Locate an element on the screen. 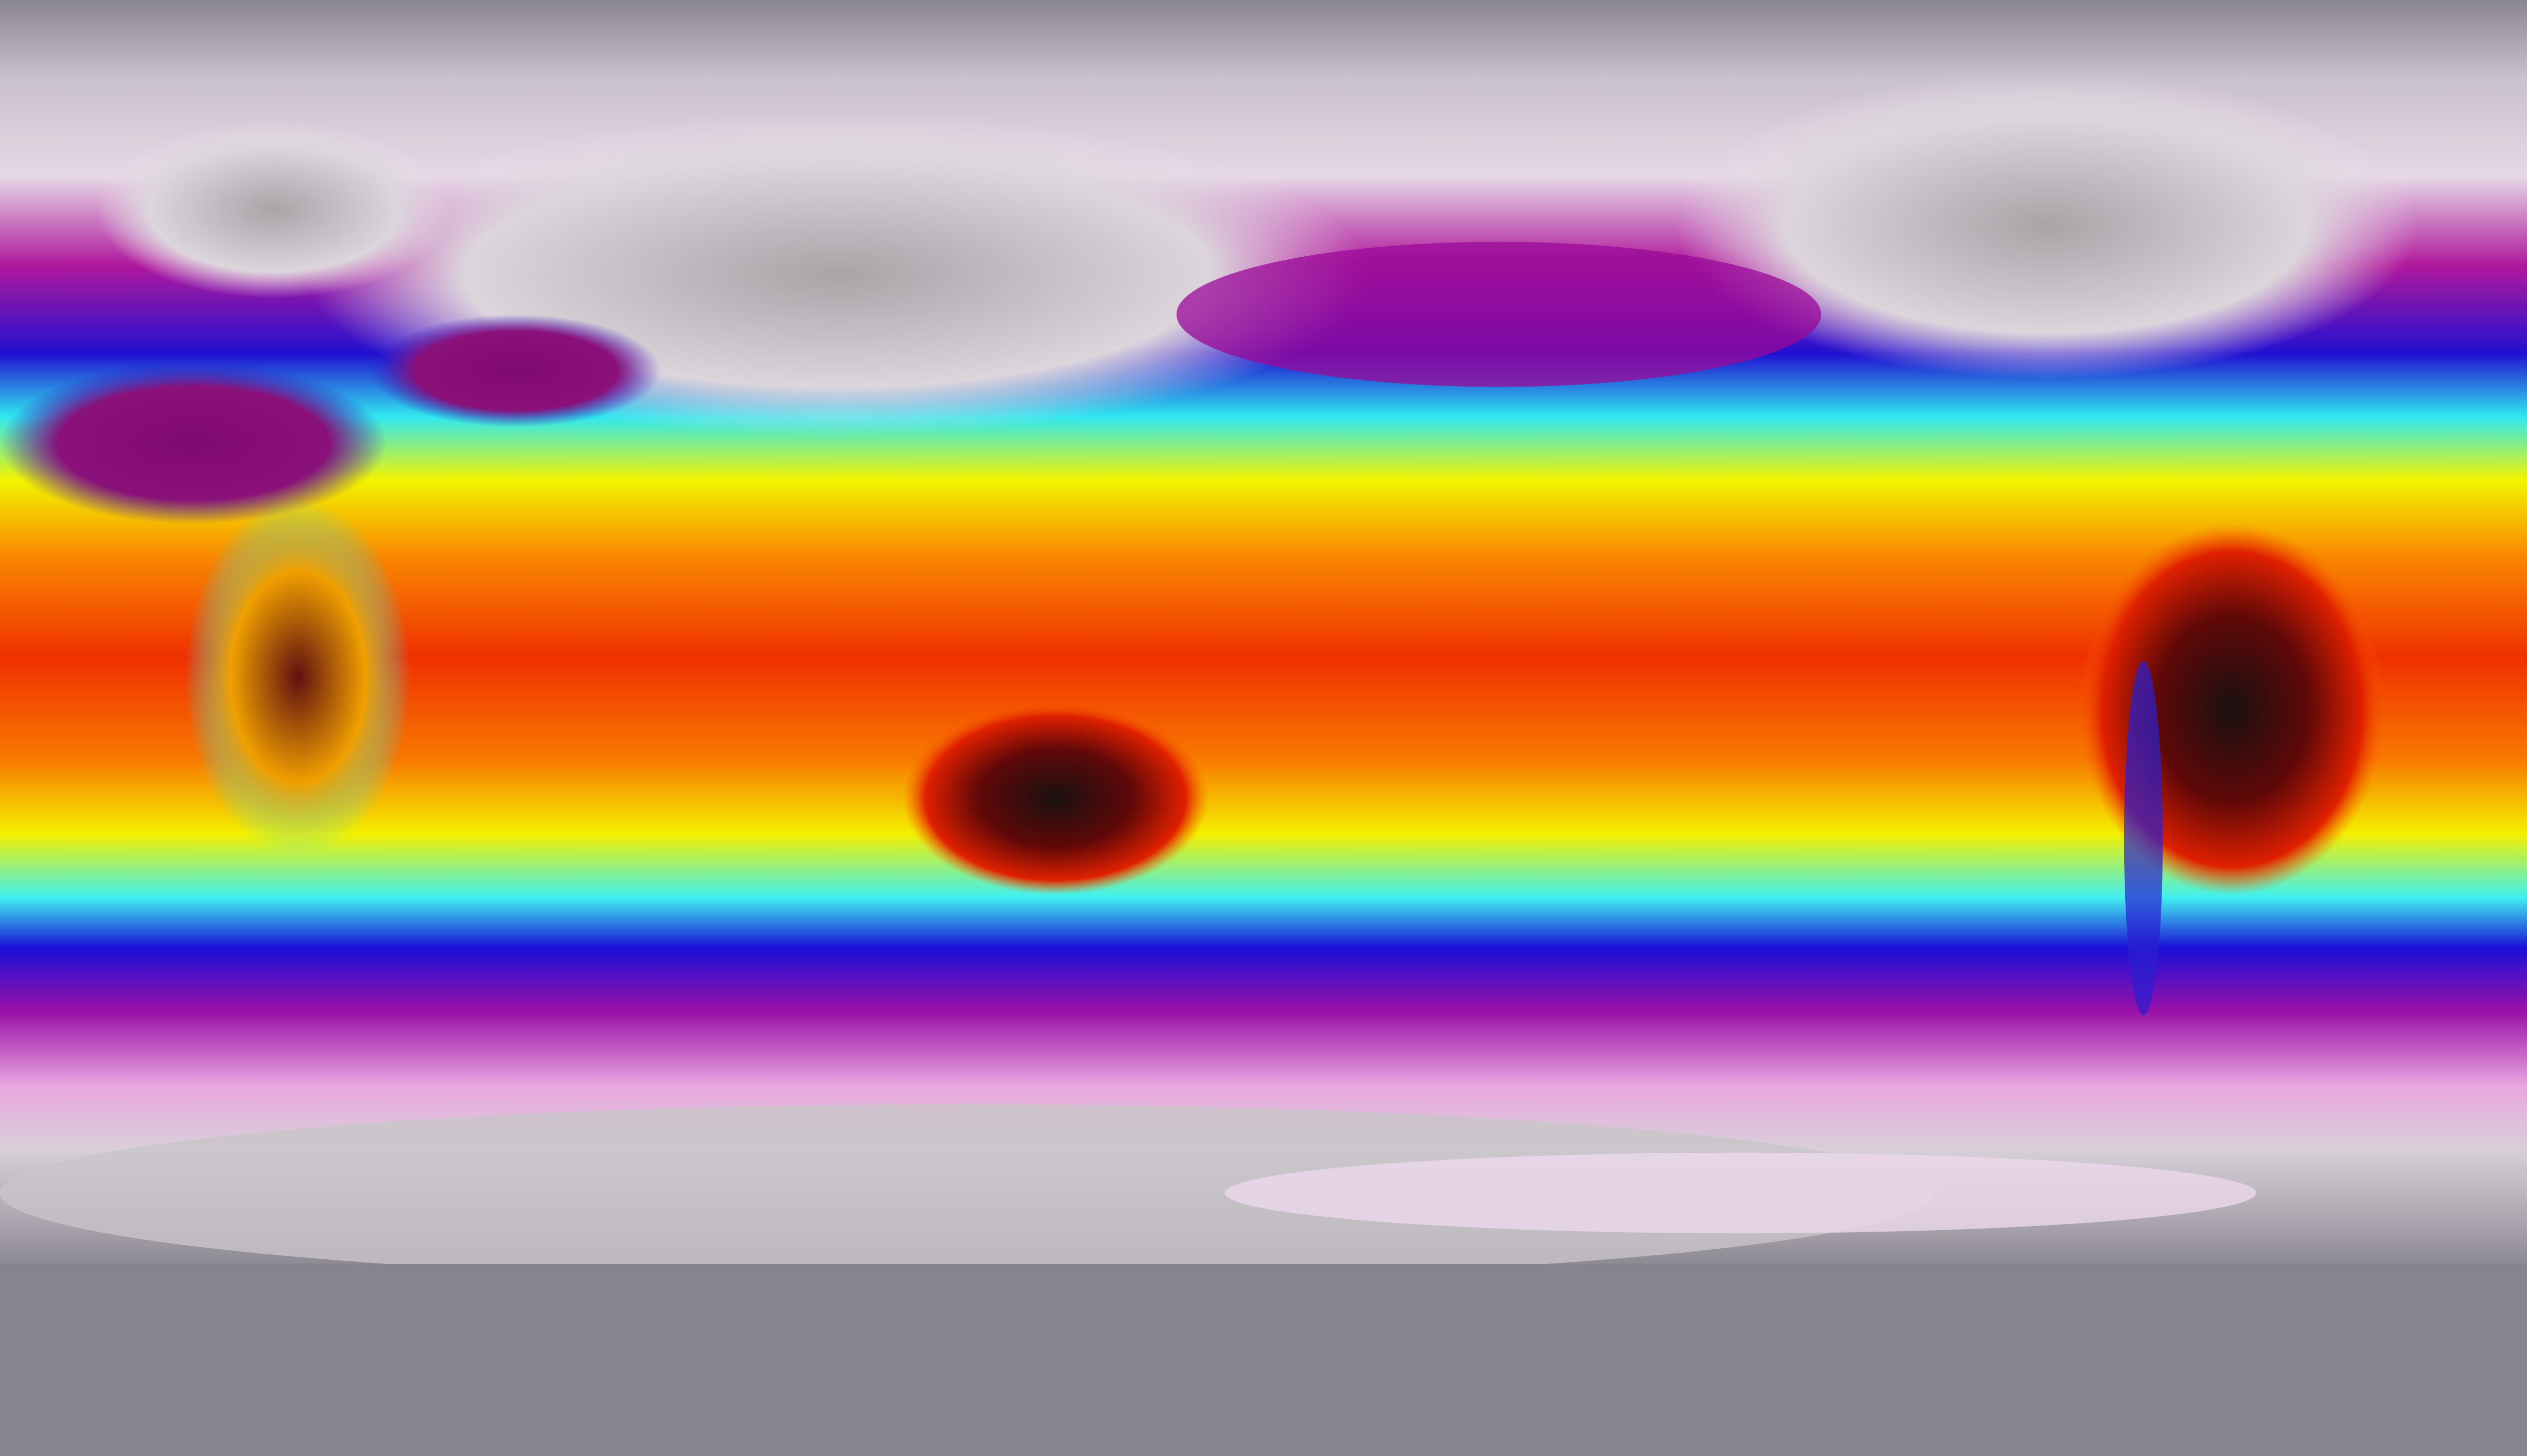 Image resolution: width=2527 pixels, height=1456 pixels. australia-land is located at coordinates (1055, 798).